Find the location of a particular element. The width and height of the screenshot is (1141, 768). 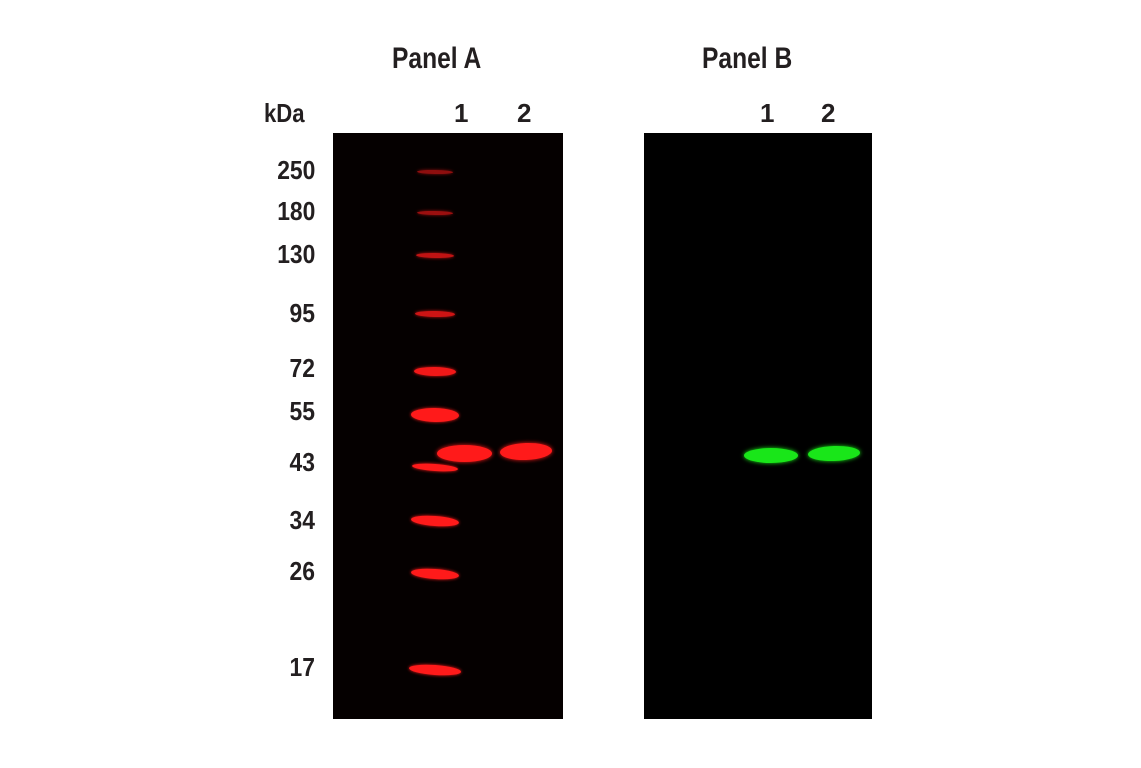

panel-b-lane-1-band is located at coordinates (771, 455).